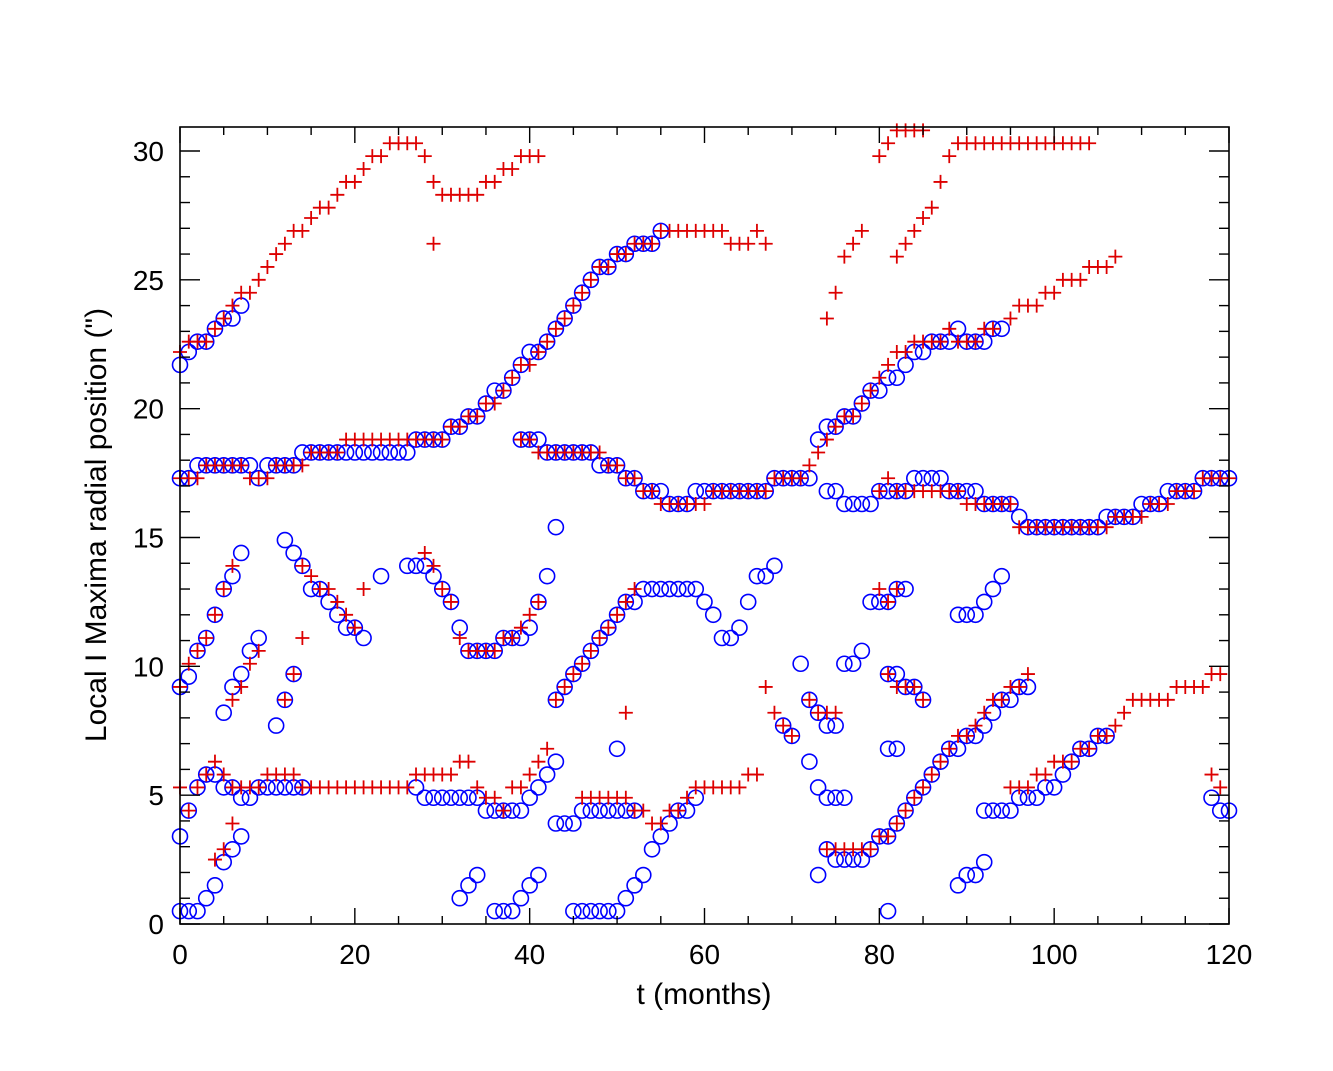 This screenshot has width=1333, height=1071. I want to click on y-tick-label: 5, so click(156, 795).